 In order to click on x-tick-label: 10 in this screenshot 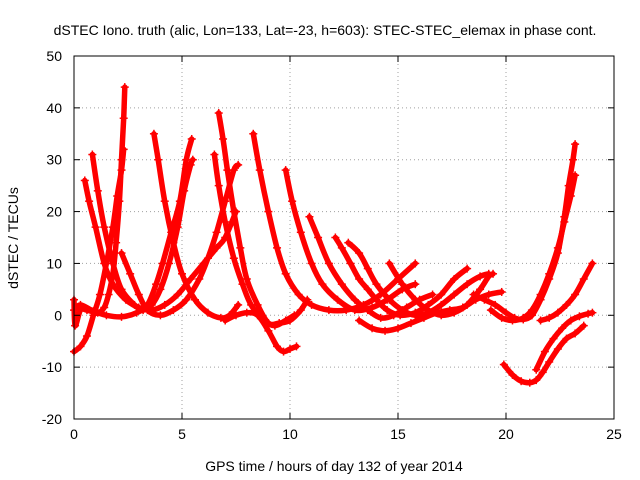, I will do `click(290, 434)`.